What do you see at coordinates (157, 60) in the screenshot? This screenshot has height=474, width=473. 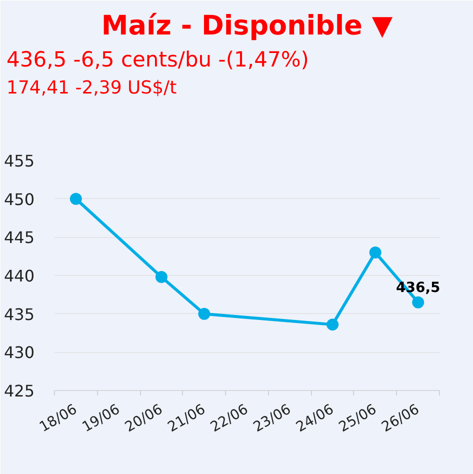 I see `chart-subtitle: 436,5 -6,5 cents/bu -(1,47%)` at bounding box center [157, 60].